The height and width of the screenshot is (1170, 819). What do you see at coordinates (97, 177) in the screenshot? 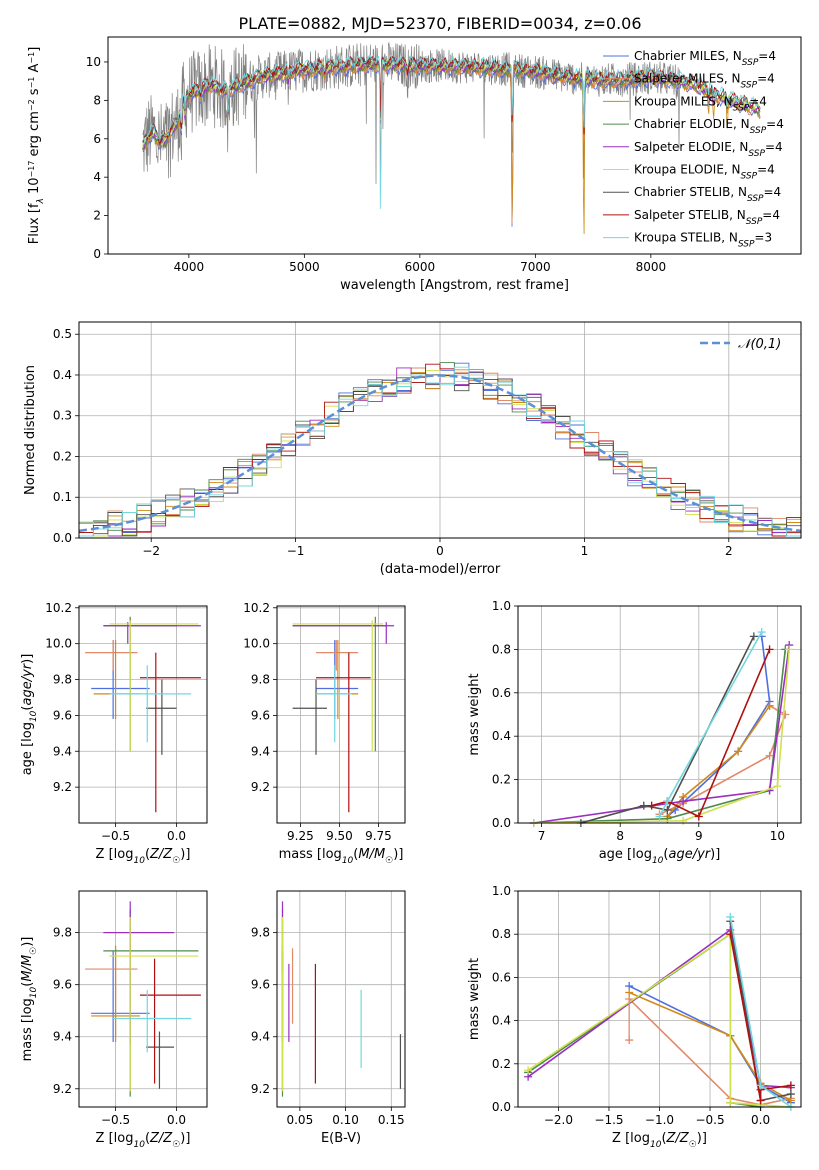
I see `y-tick-label: 4` at bounding box center [97, 177].